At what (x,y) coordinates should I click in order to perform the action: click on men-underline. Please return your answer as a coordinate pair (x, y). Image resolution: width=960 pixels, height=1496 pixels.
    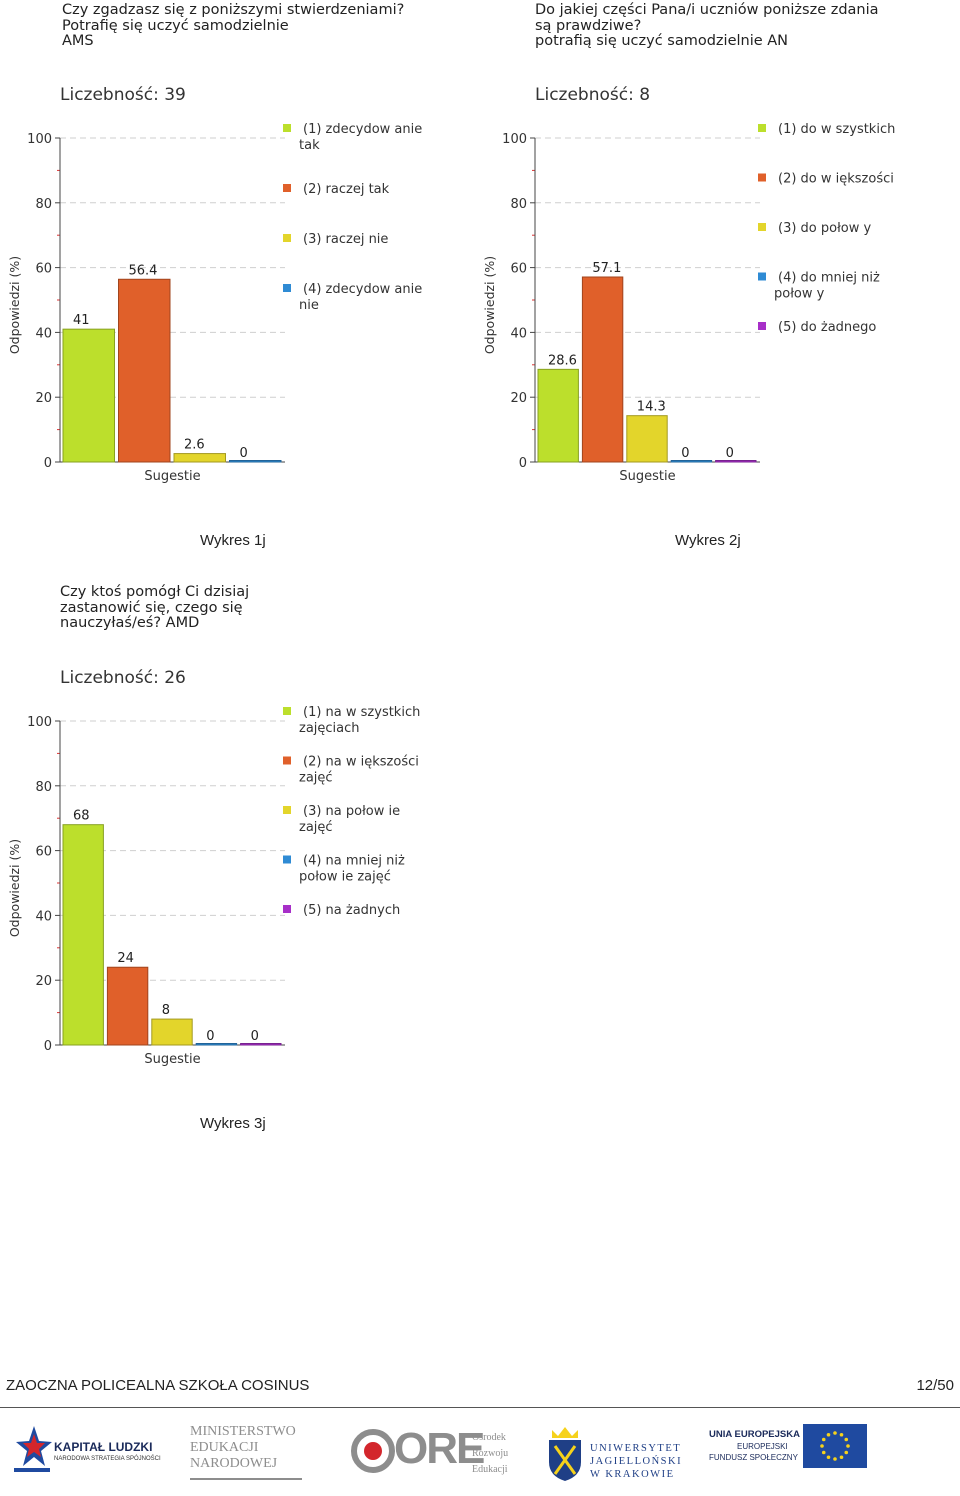
    Looking at the image, I should click on (246, 1479).